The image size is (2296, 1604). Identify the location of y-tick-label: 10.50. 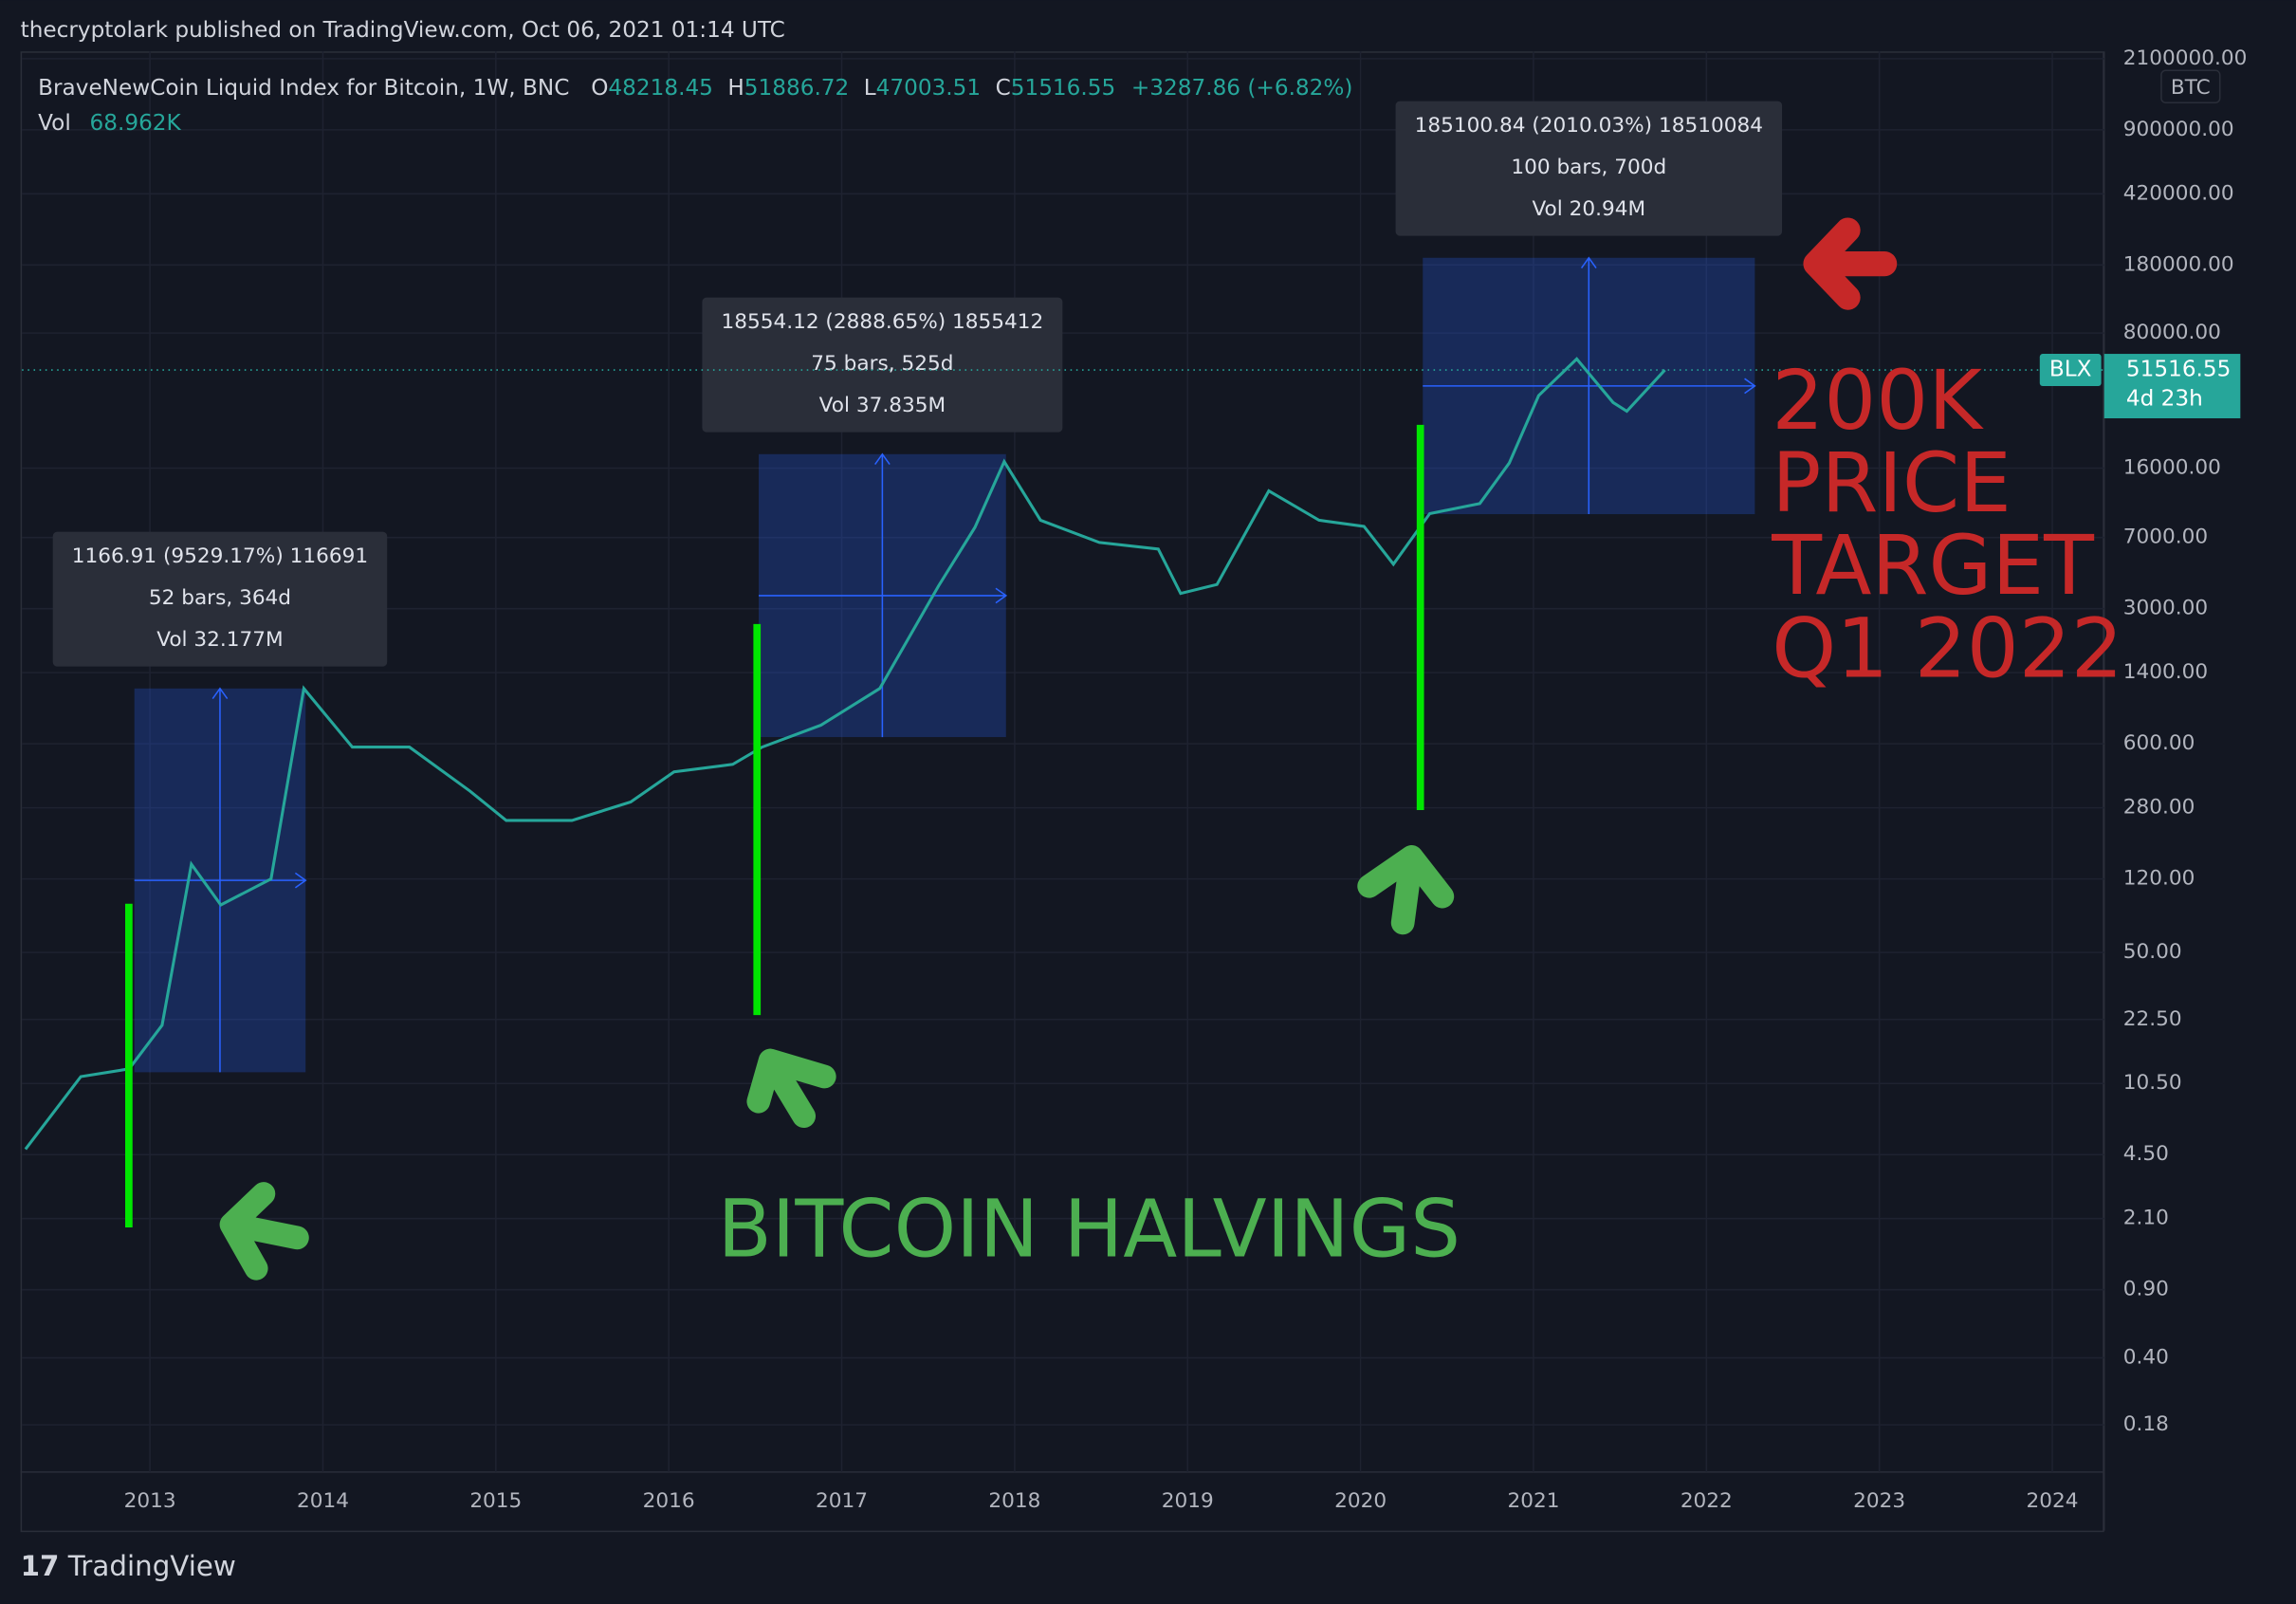
(2152, 1083).